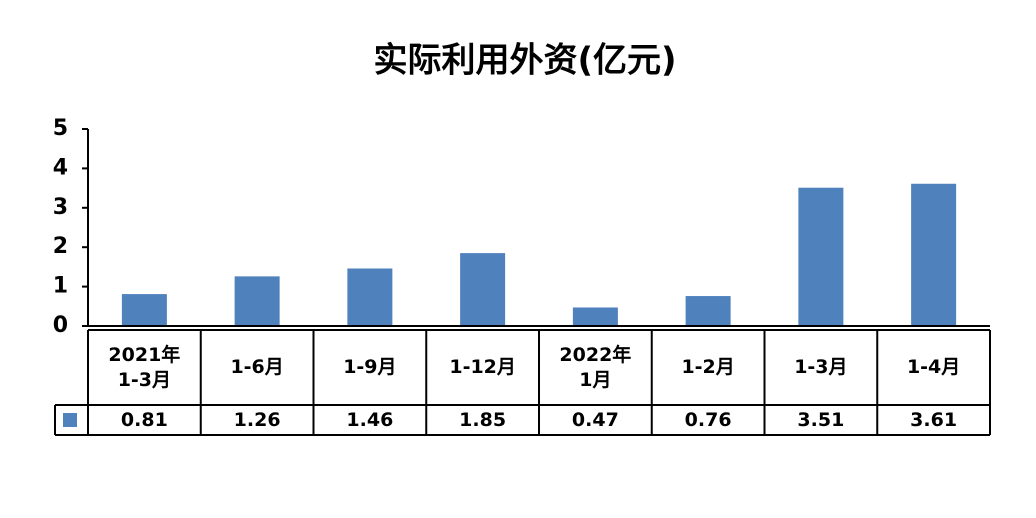 The height and width of the screenshot is (518, 1036). I want to click on data-label: 0.47, so click(595, 419).